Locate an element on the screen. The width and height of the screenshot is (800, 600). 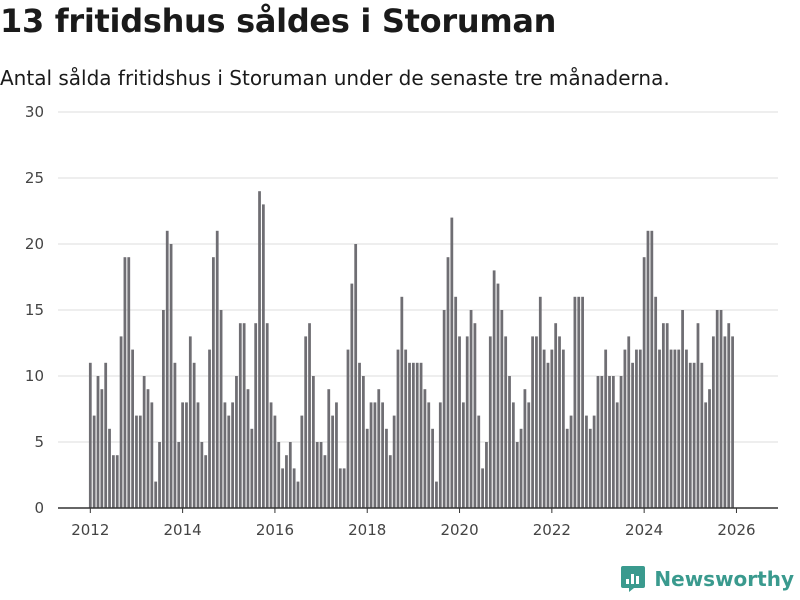
x-tick-label: 2016 is located at coordinates (275, 530).